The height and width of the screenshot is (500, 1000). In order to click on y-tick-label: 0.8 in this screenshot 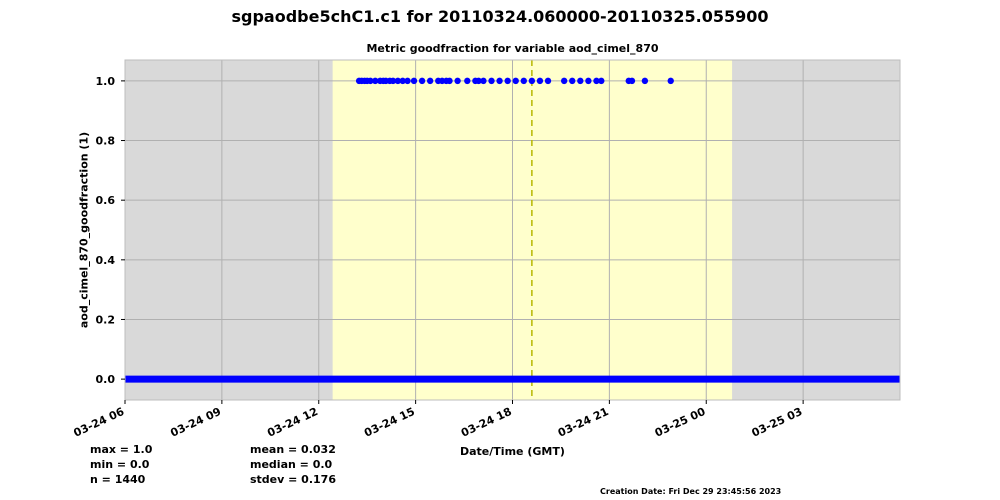, I will do `click(106, 141)`.